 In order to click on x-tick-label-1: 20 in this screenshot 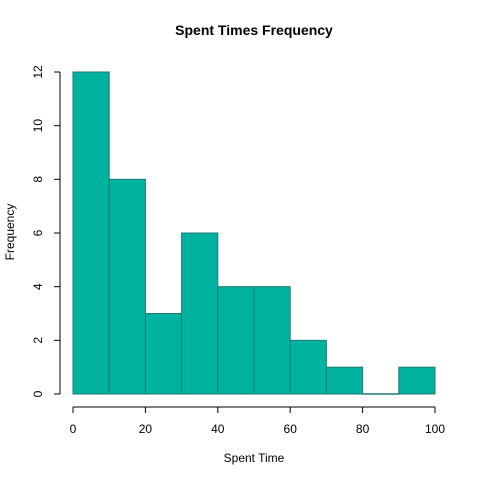, I will do `click(146, 429)`.